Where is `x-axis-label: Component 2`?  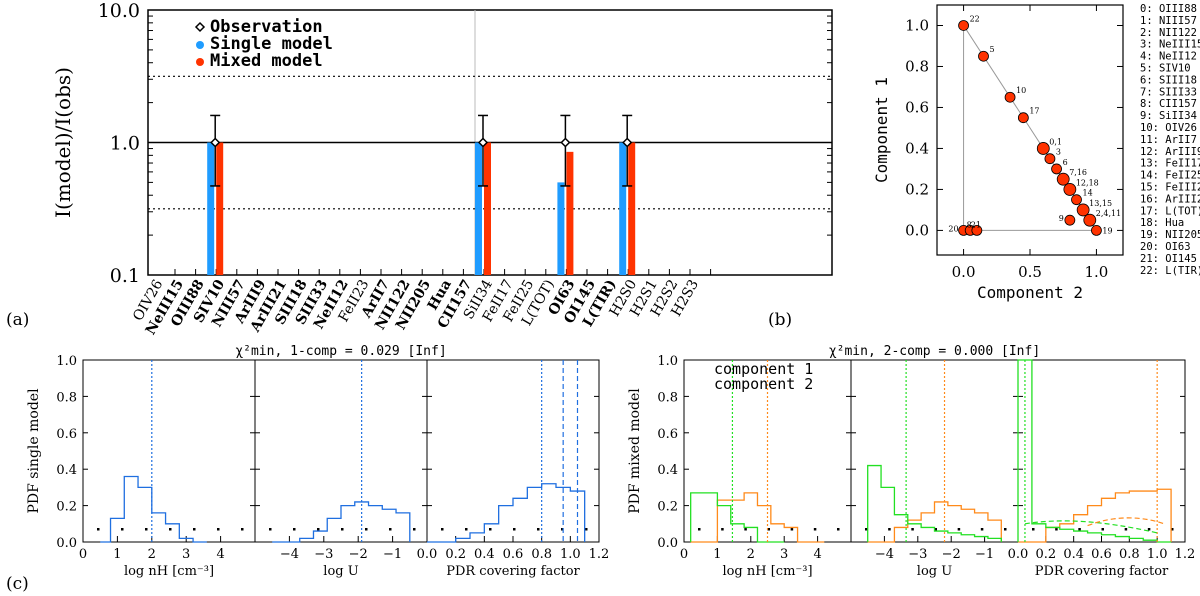 x-axis-label: Component 2 is located at coordinates (1030, 292).